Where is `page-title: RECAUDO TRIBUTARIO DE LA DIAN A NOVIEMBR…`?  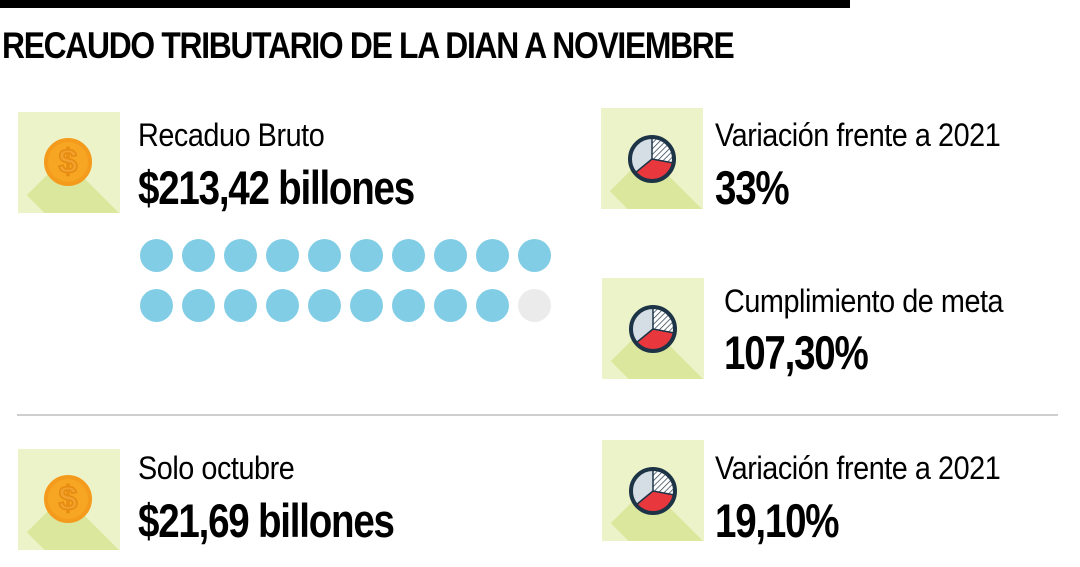
page-title: RECAUDO TRIBUTARIO DE LA DIAN A NOVIEMBR… is located at coordinates (368, 45).